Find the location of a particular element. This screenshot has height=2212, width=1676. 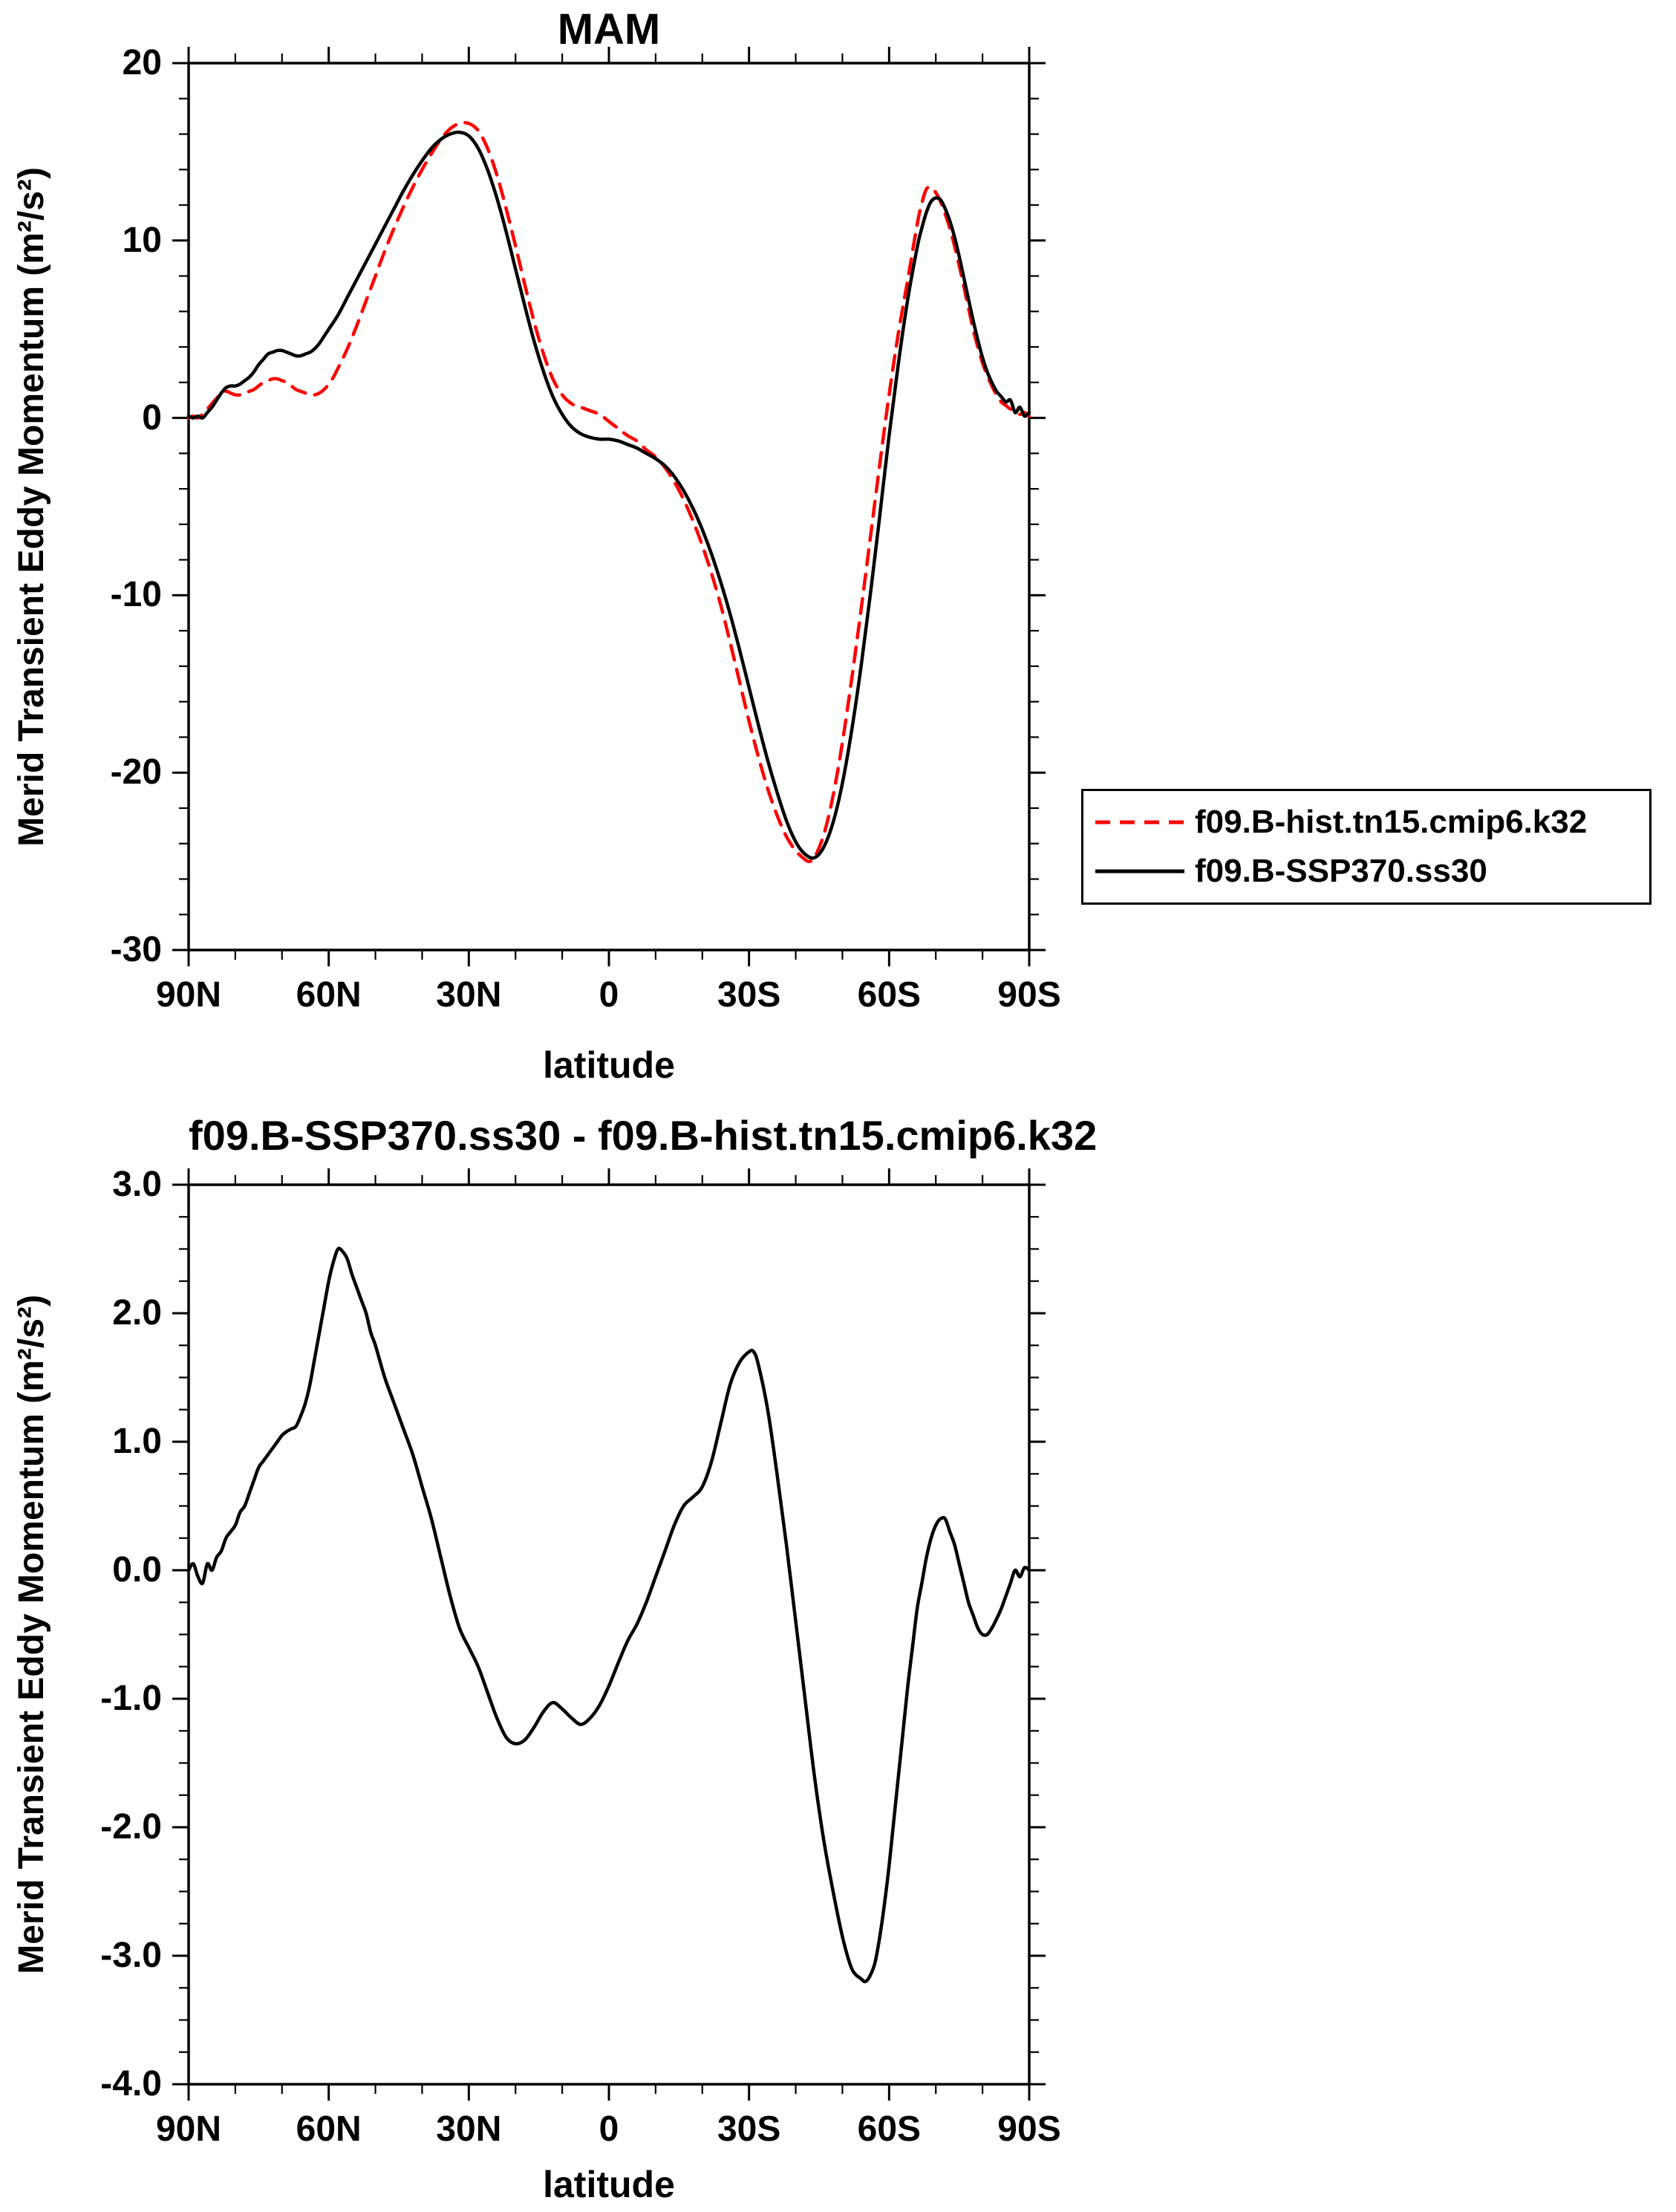

chart2-y-axis-label-text: Merid Transient Eddy Momentum (m²/s²) is located at coordinates (31, 1634).